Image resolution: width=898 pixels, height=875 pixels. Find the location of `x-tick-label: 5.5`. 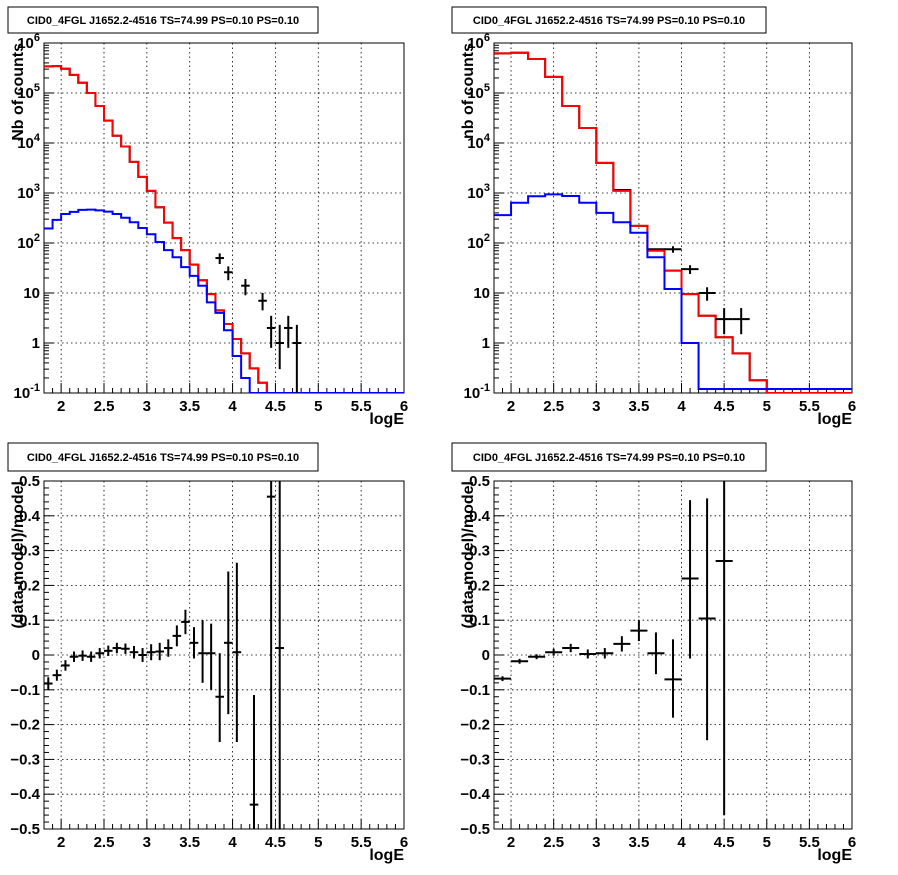

x-tick-label: 5.5 is located at coordinates (809, 842).